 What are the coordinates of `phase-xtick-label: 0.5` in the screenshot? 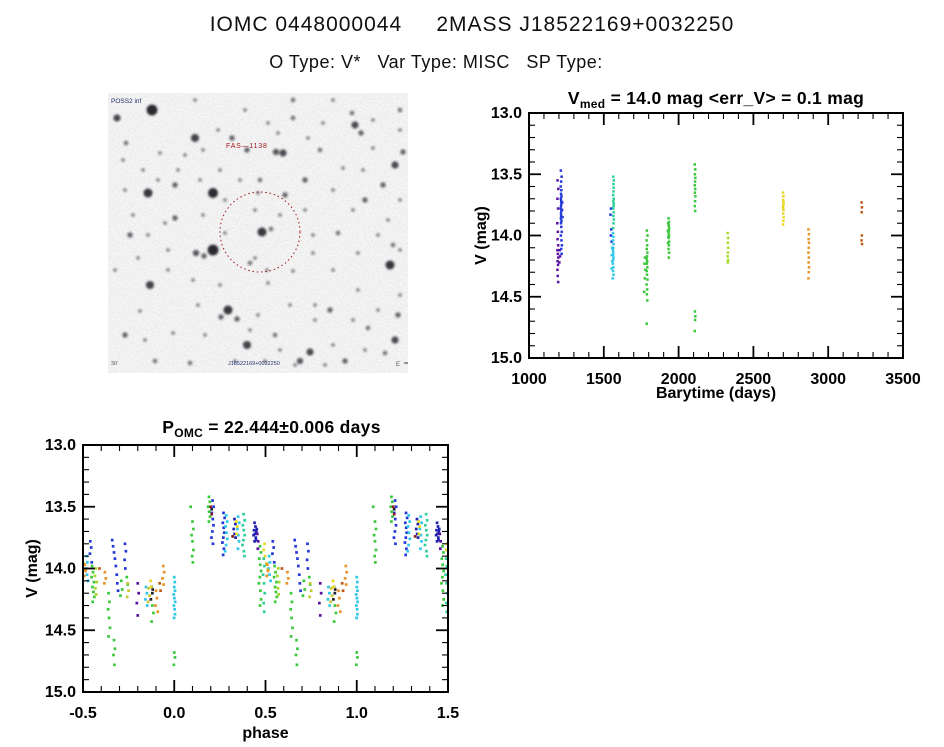 It's located at (265, 713).